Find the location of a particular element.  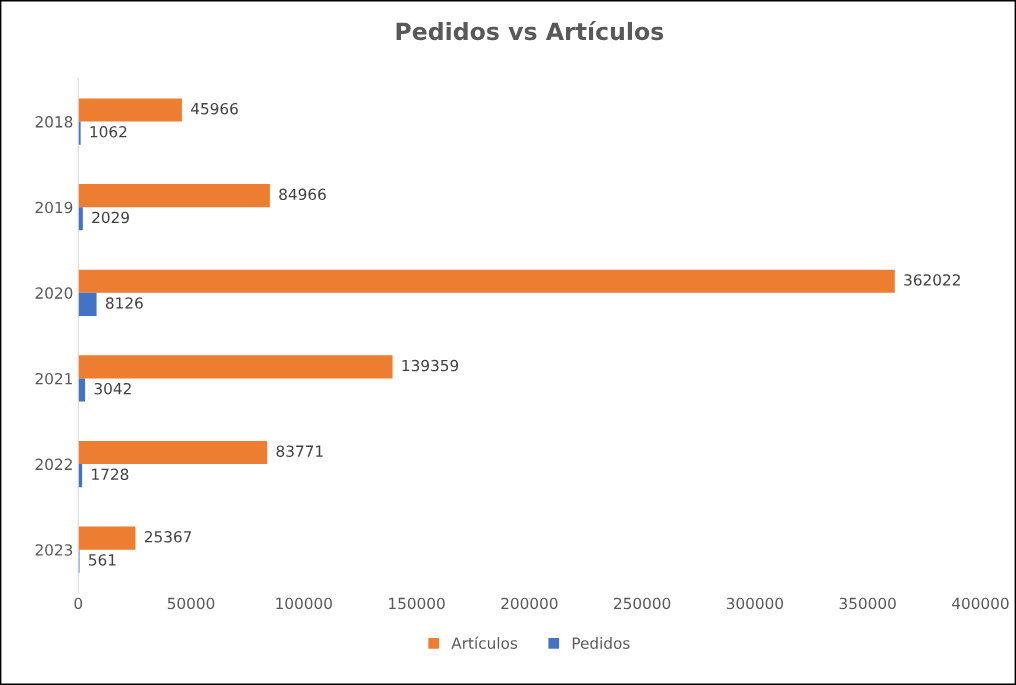

data-label: 561 is located at coordinates (102, 560).